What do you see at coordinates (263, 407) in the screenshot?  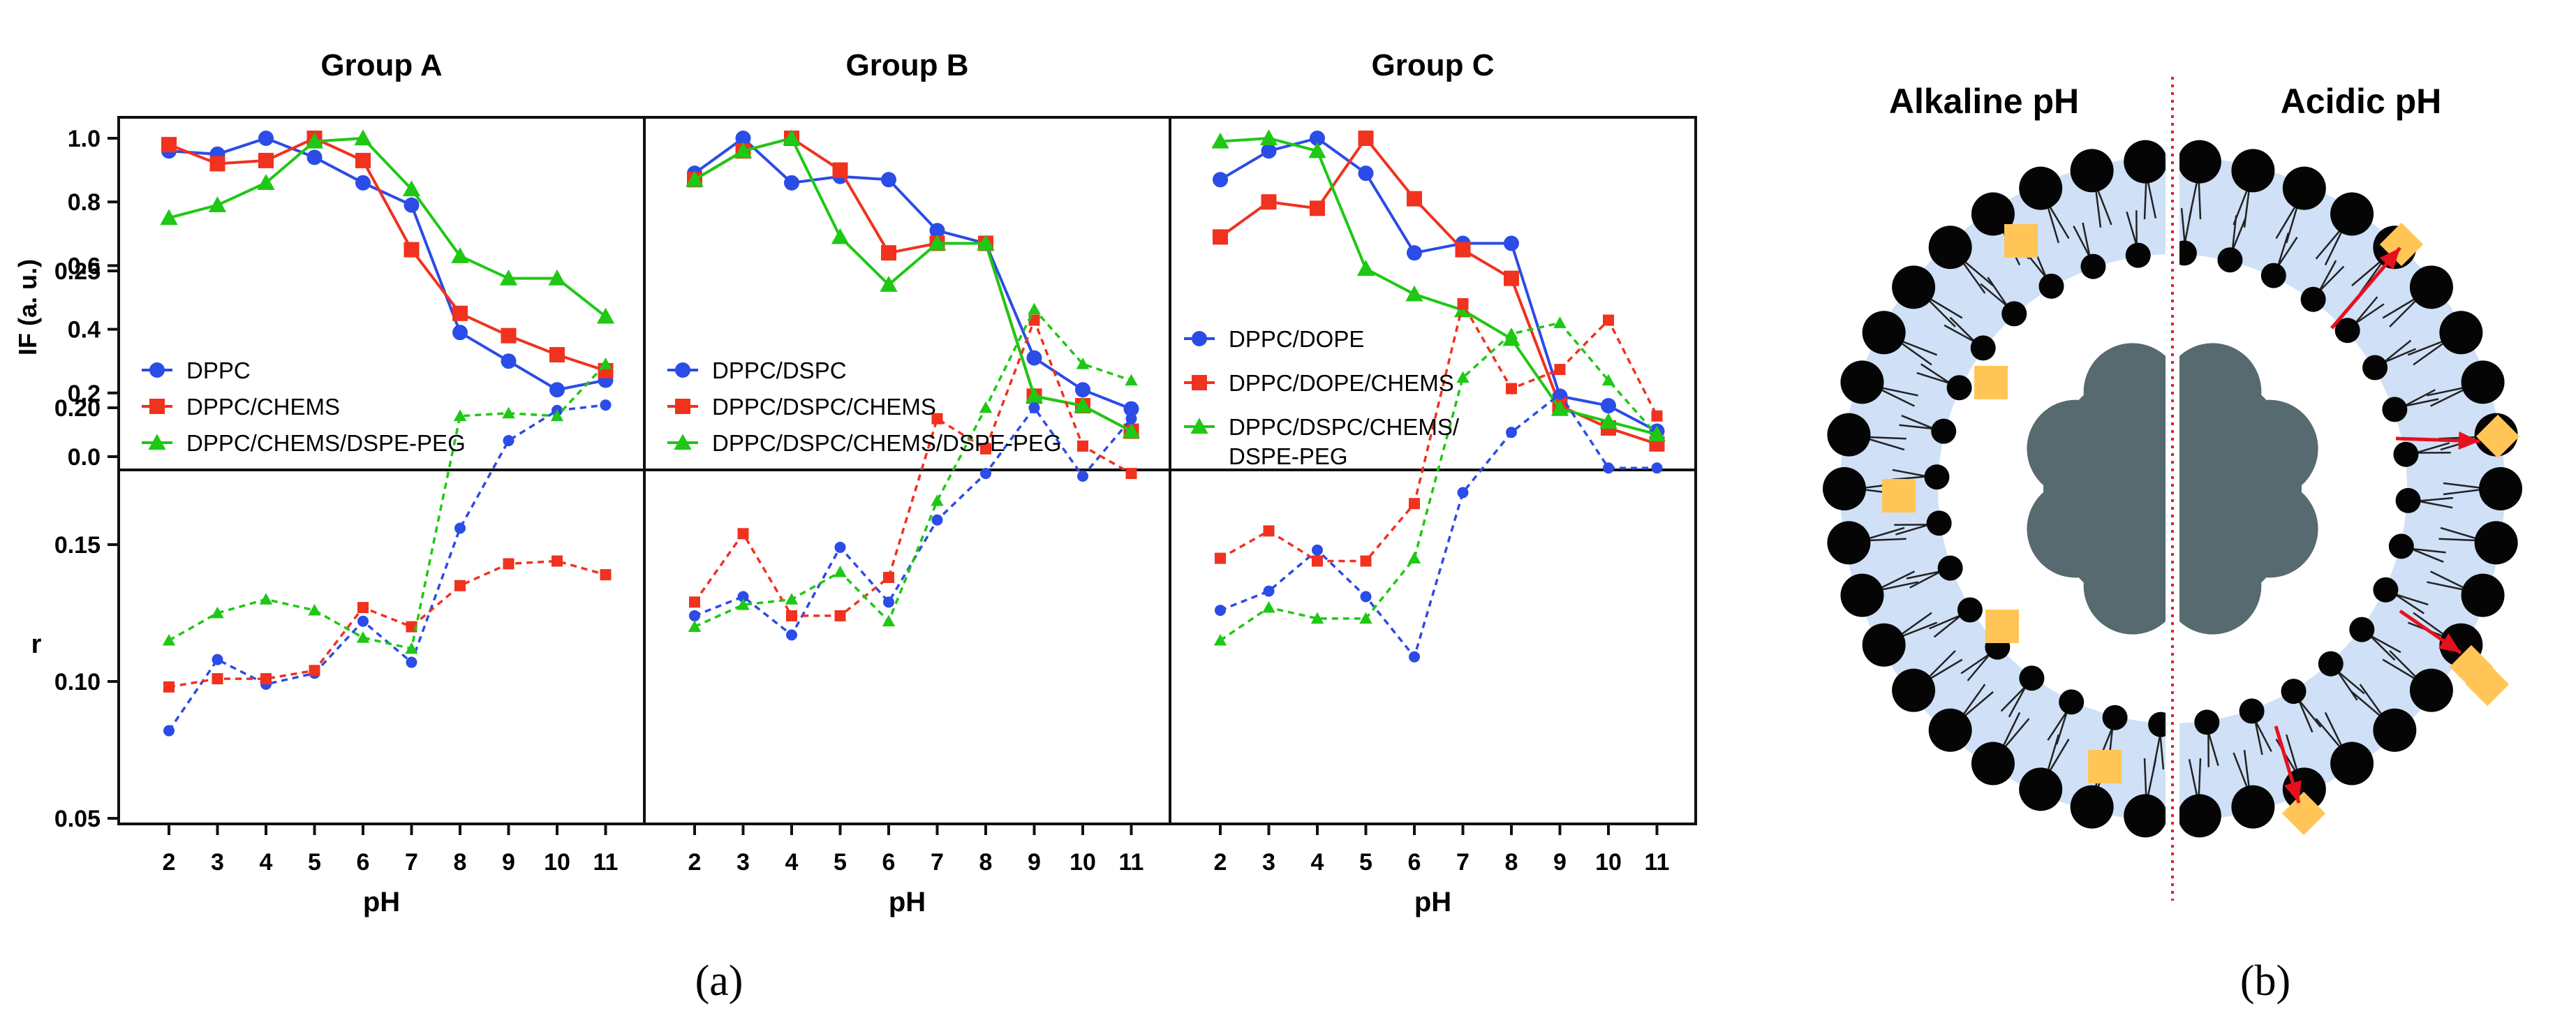 I see `legend-label: DPPC/CHEMS` at bounding box center [263, 407].